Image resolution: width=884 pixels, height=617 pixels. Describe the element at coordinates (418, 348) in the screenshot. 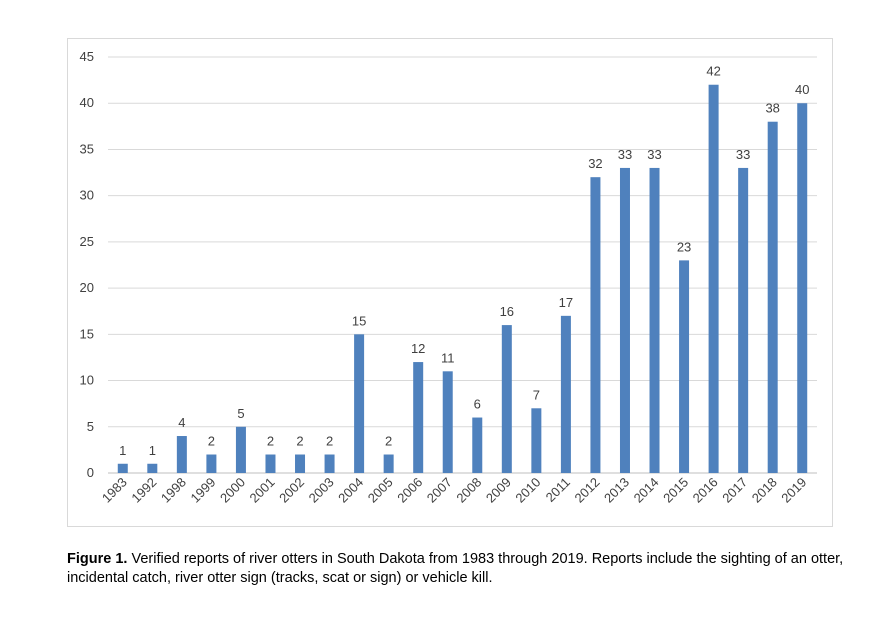

I see `data-label: 12` at that location.